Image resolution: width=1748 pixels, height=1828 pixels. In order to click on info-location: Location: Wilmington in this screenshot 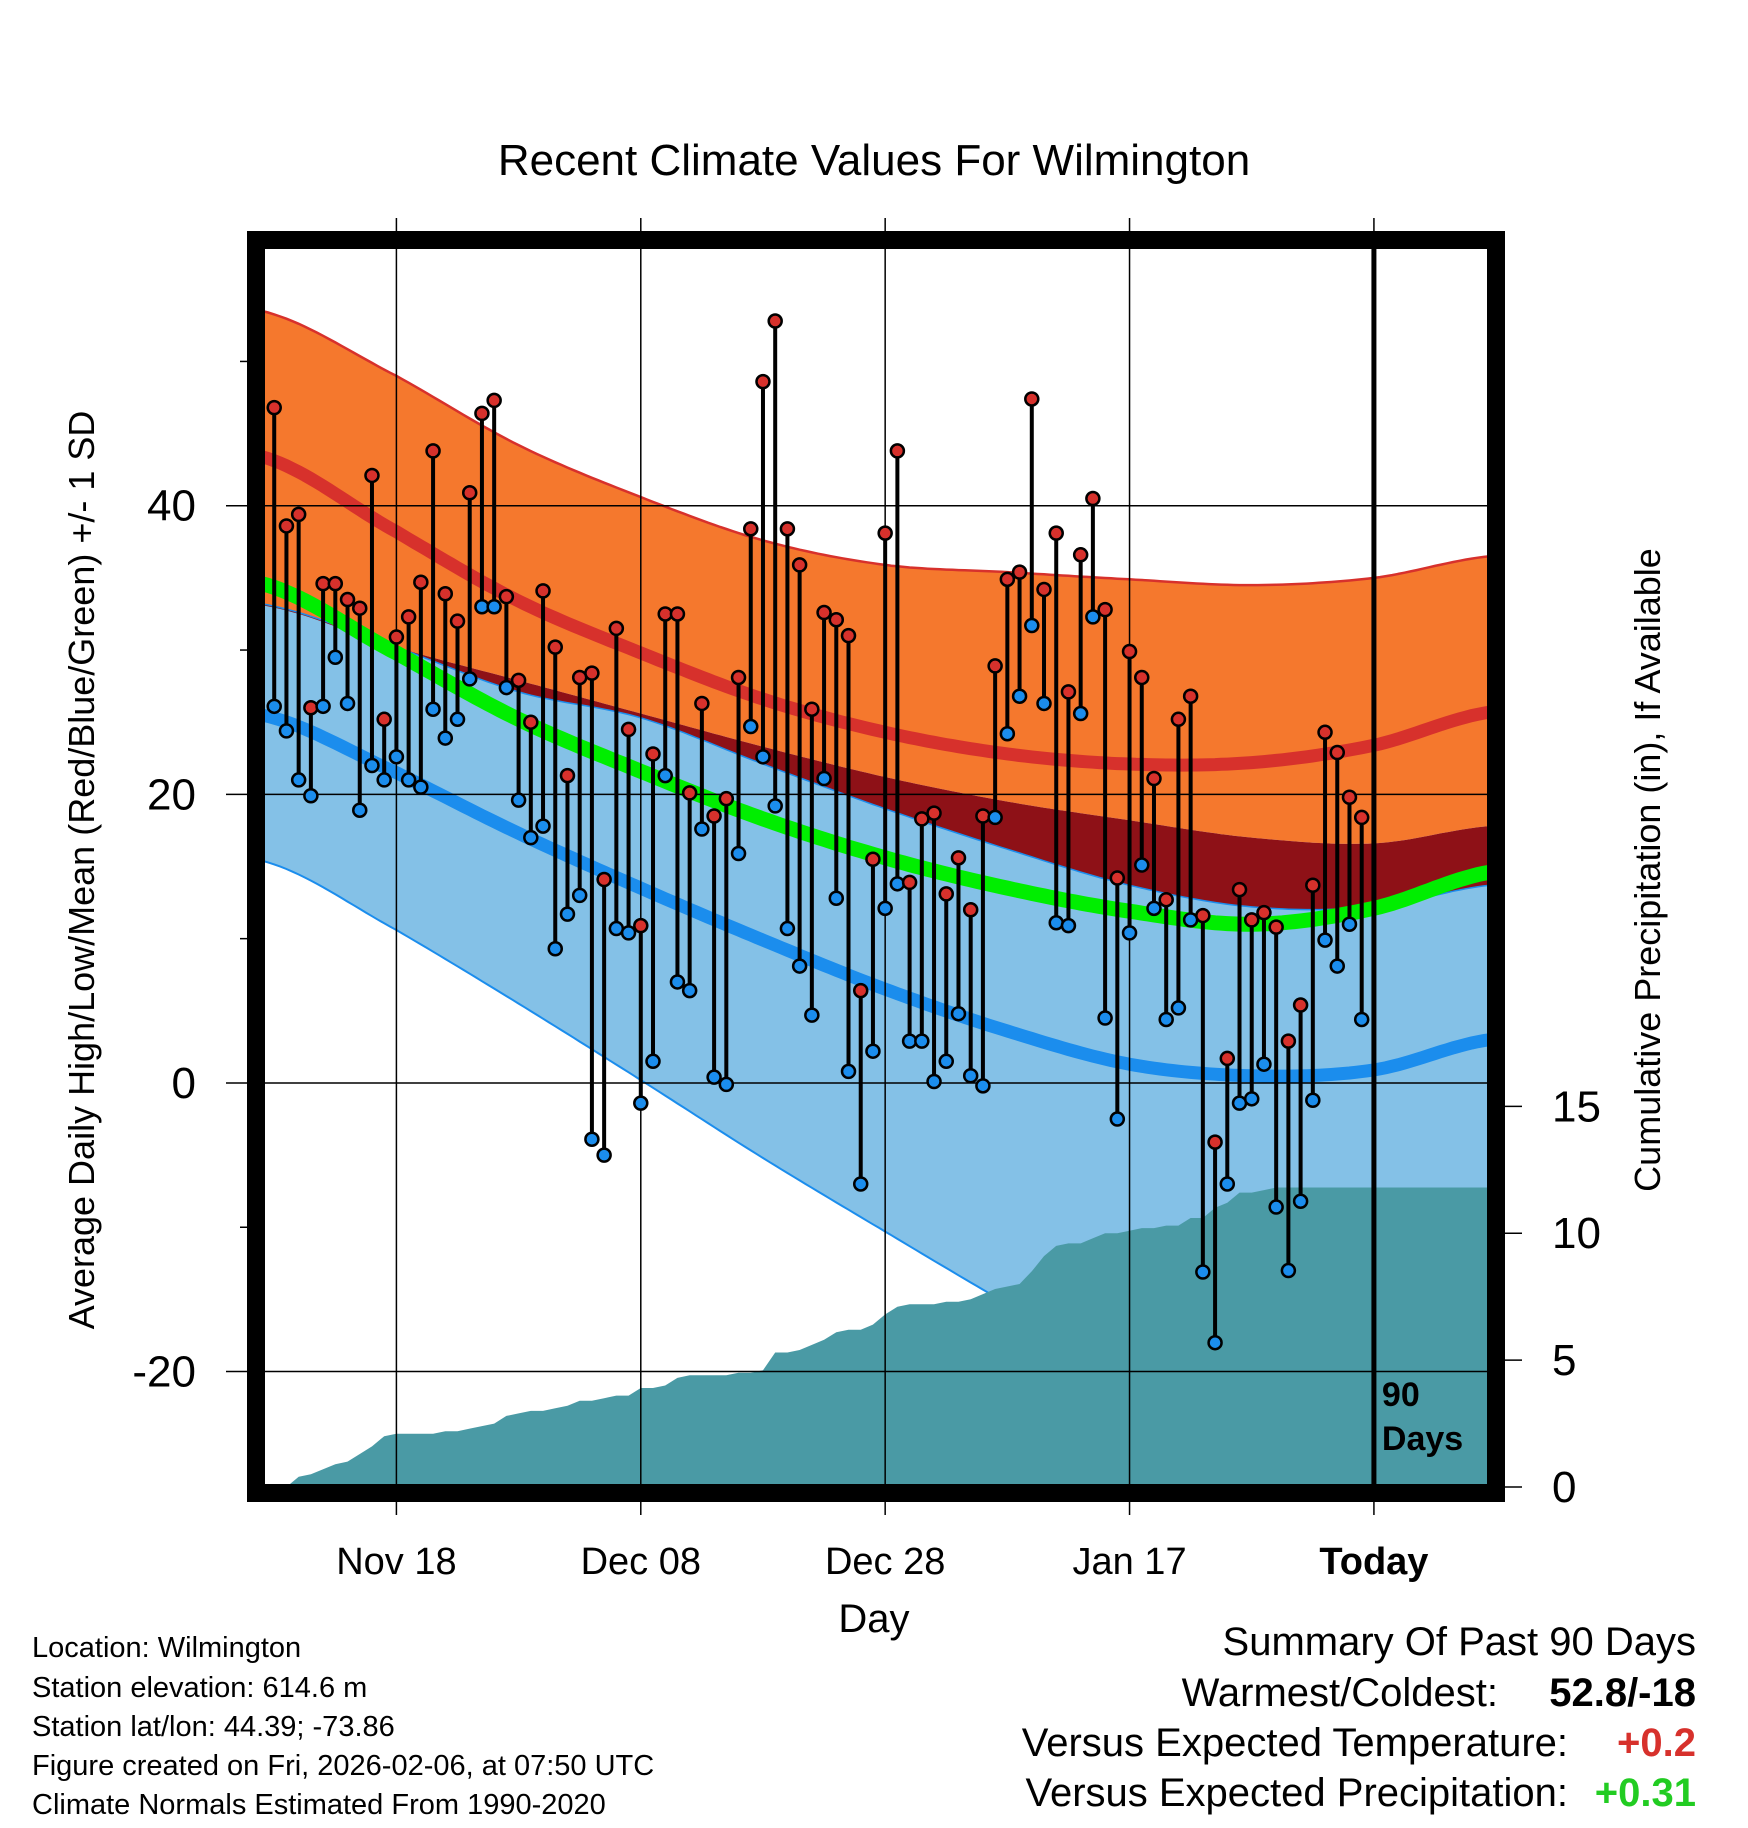, I will do `click(167, 1648)`.